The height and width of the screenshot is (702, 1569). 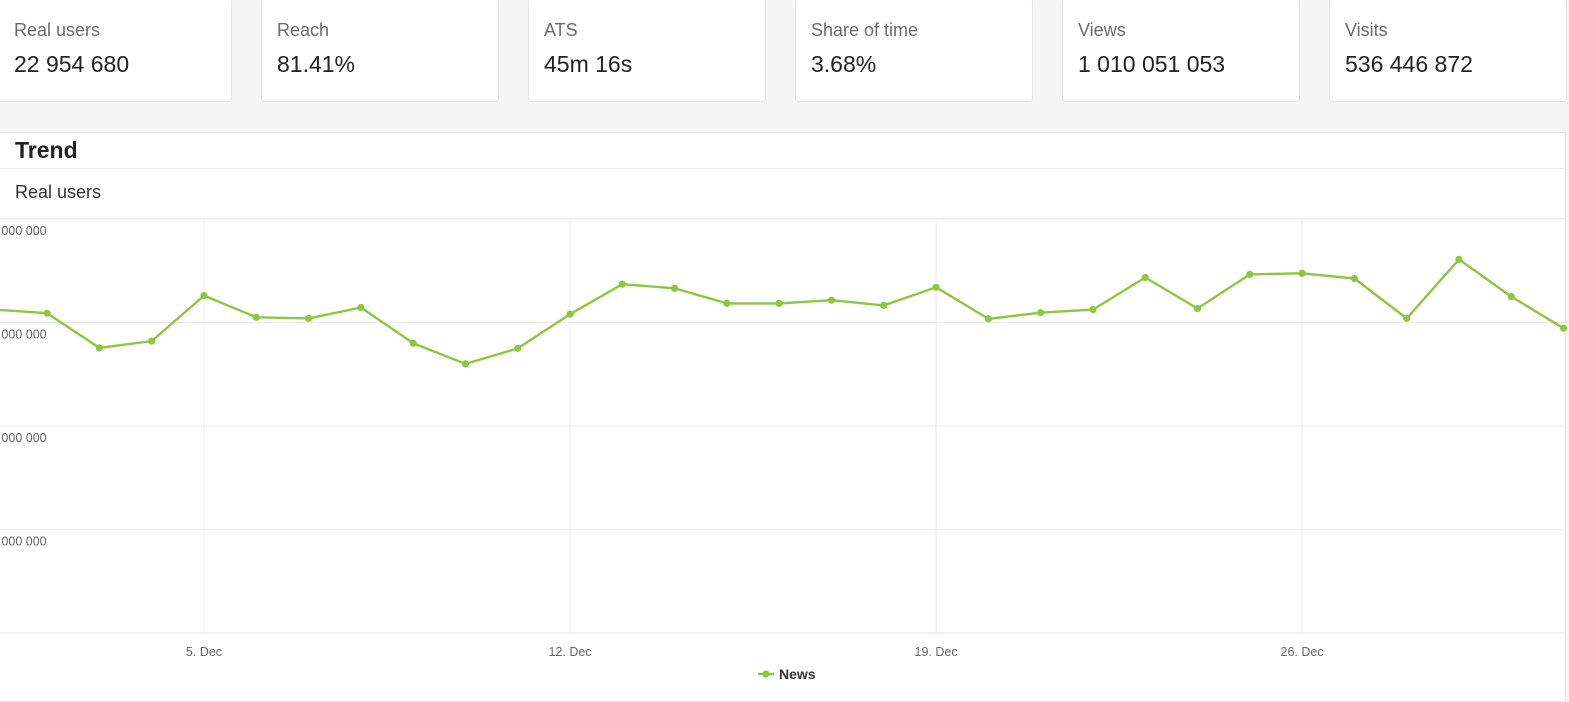 I want to click on x-axis-ticks: 5. Dec 12. Dec 19. Dec 26. Dec, so click(x=755, y=652).